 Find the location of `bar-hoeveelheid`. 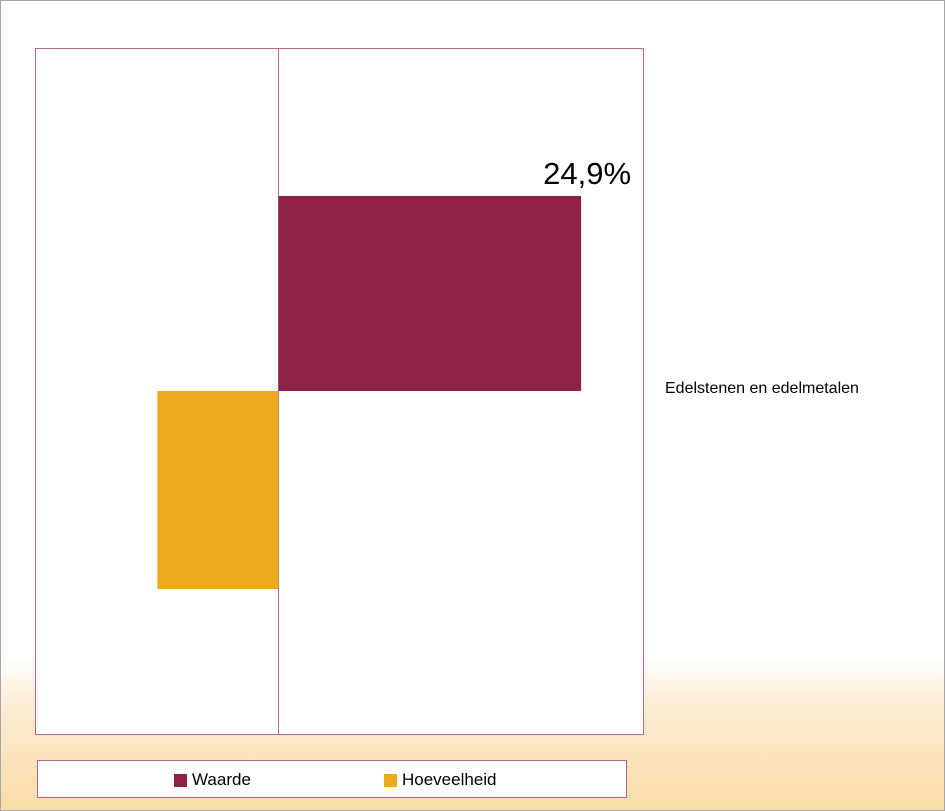

bar-hoeveelheid is located at coordinates (218, 490).